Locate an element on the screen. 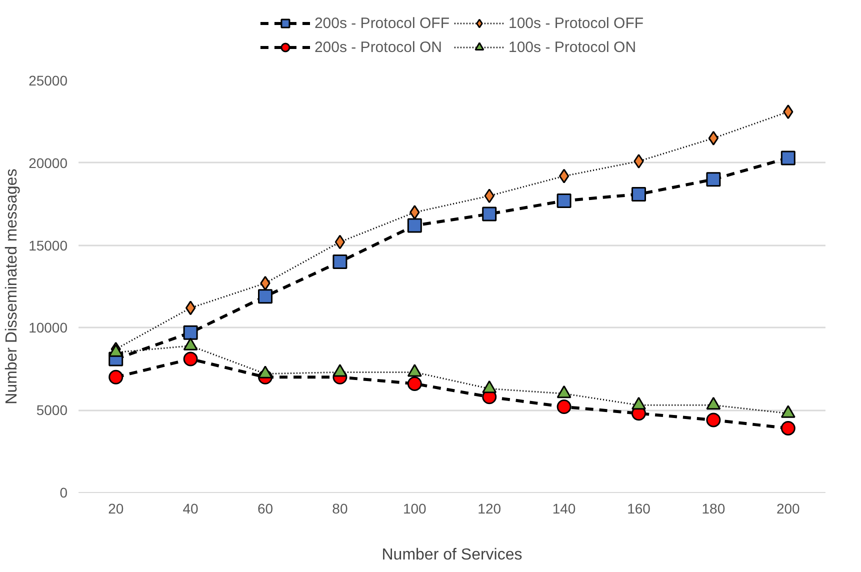  legend-label: 200s - Protocol OFF is located at coordinates (382, 23).